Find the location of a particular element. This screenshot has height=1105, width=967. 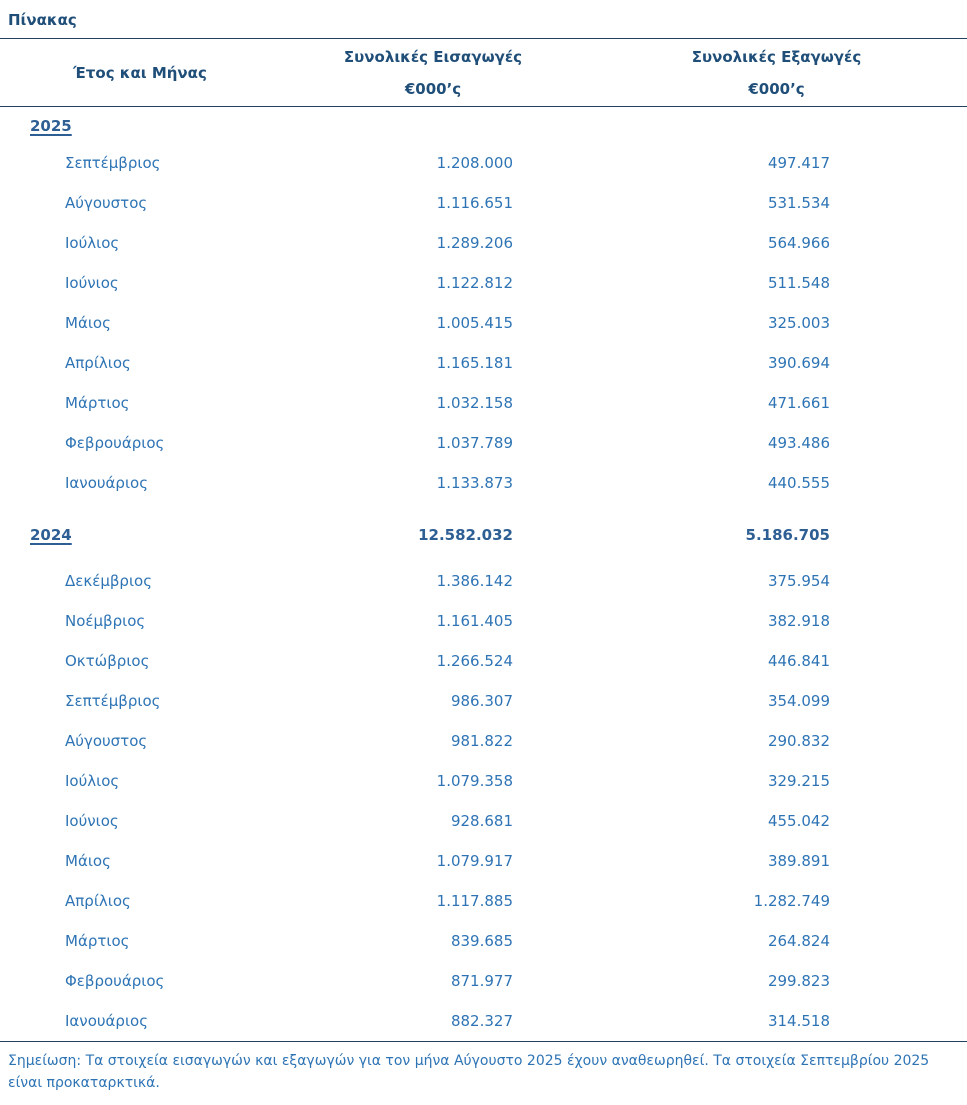

table-row: Αύγουστος 1.116.651 531.534 is located at coordinates (483, 203).